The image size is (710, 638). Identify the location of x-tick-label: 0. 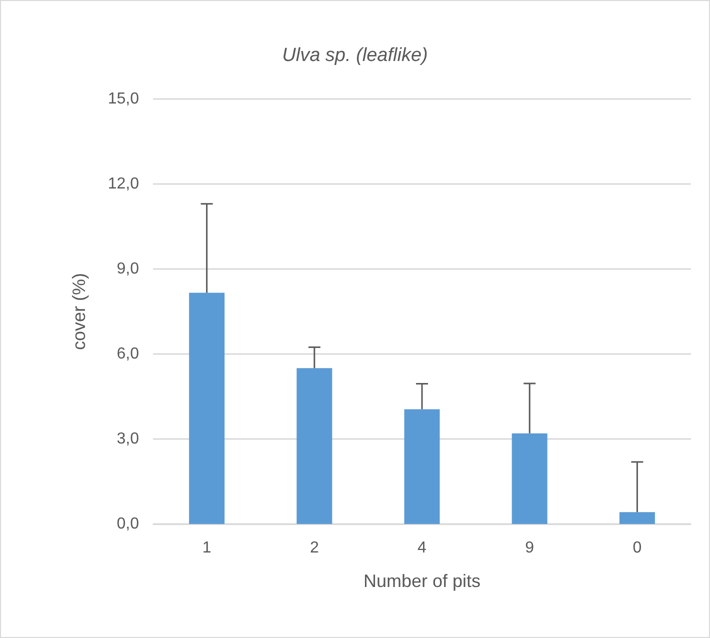
(637, 548).